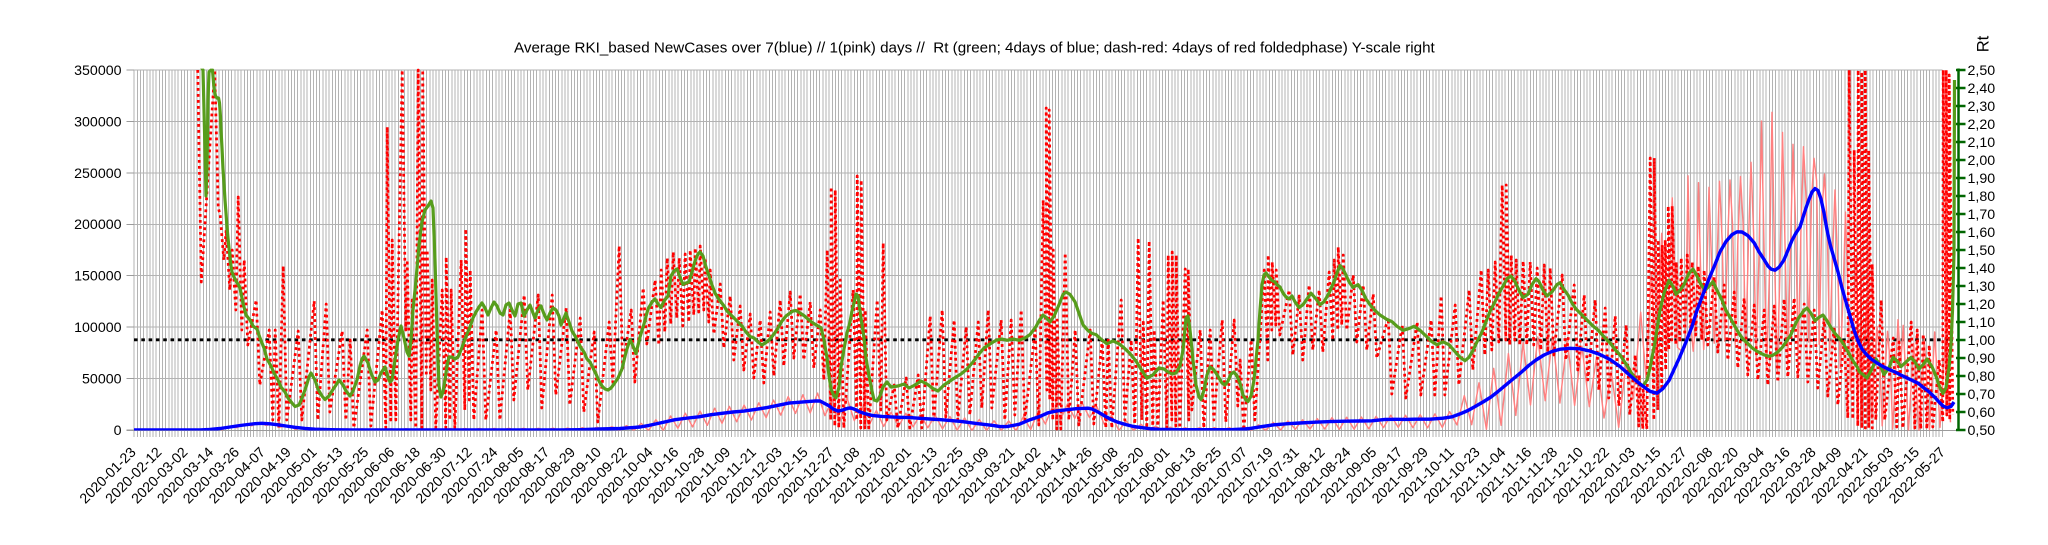  I want to click on svg-text: 2,10, so click(1982, 143).